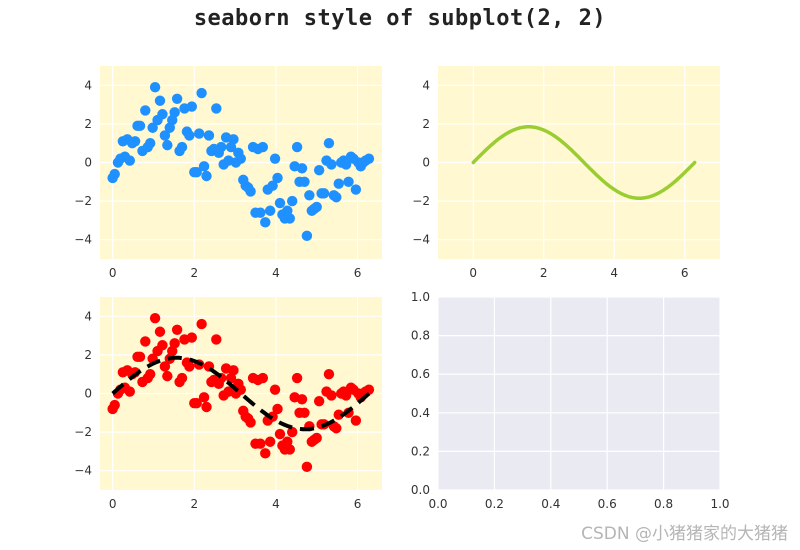 The width and height of the screenshot is (800, 550). I want to click on x-tick-label: 1.0, so click(719, 504).